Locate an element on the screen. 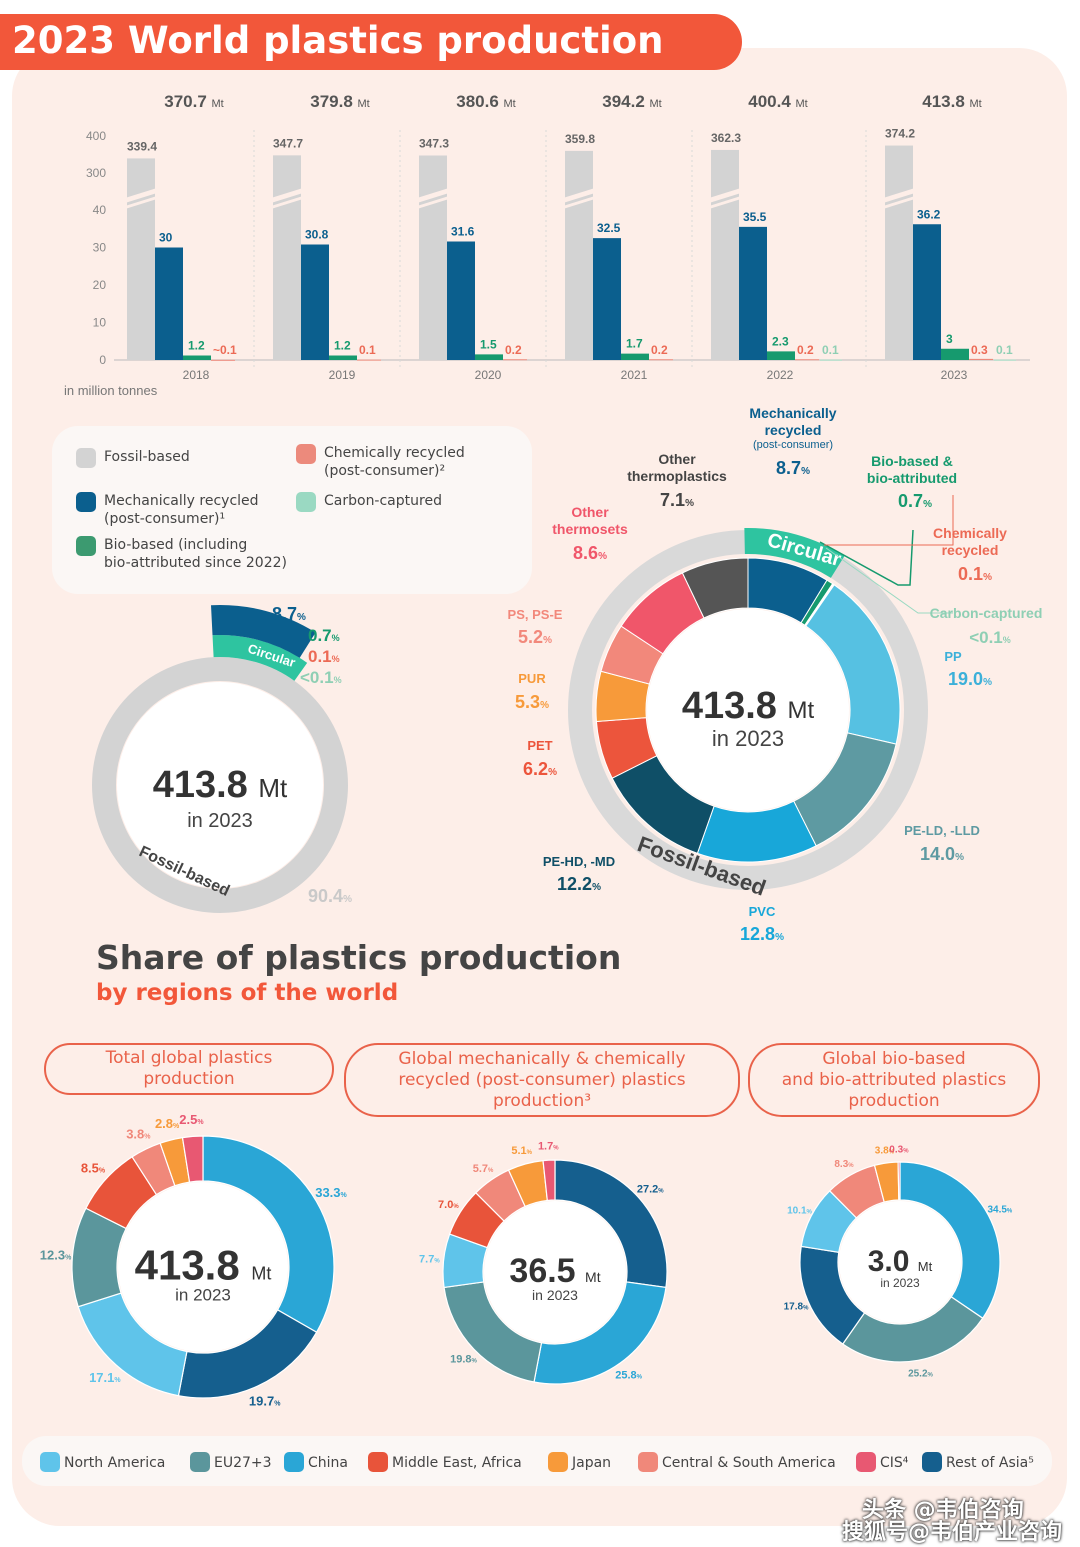 This screenshot has width=1080, height=1547. legend-label-chem: Chemically recycled (post-consumer)² is located at coordinates (394, 462).